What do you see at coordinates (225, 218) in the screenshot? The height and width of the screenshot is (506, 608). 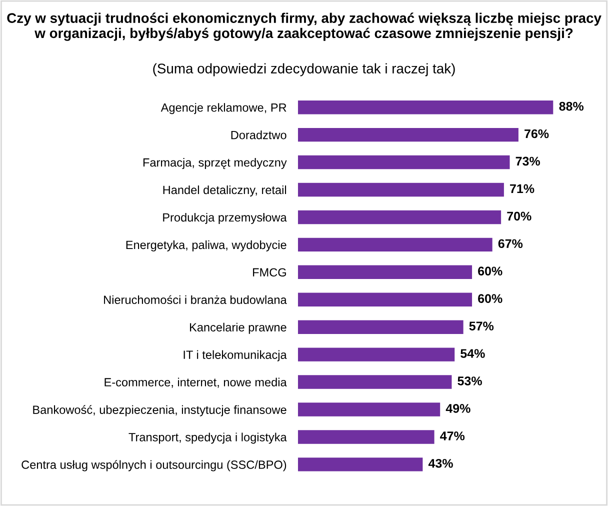 I see `y-tick-label: Produkcja przemysłowa` at bounding box center [225, 218].